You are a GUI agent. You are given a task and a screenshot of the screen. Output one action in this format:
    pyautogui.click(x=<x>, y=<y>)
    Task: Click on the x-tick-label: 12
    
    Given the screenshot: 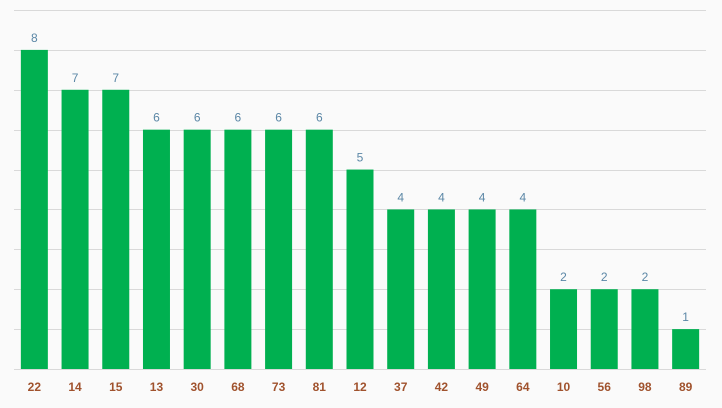 What is the action you would take?
    pyautogui.click(x=360, y=387)
    